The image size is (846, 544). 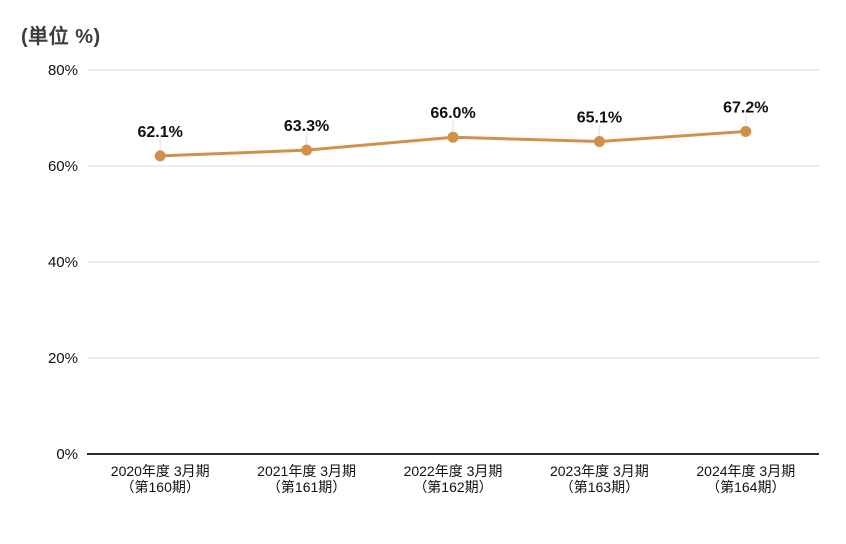 What do you see at coordinates (63, 166) in the screenshot?
I see `y-axis-tick-label: 60%` at bounding box center [63, 166].